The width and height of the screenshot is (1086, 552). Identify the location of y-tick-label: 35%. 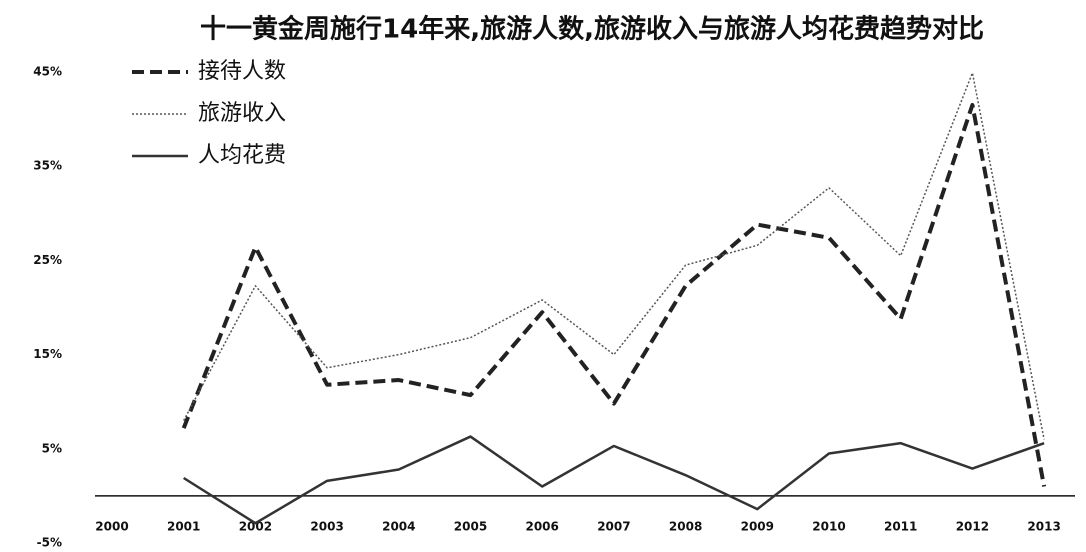
(47, 166).